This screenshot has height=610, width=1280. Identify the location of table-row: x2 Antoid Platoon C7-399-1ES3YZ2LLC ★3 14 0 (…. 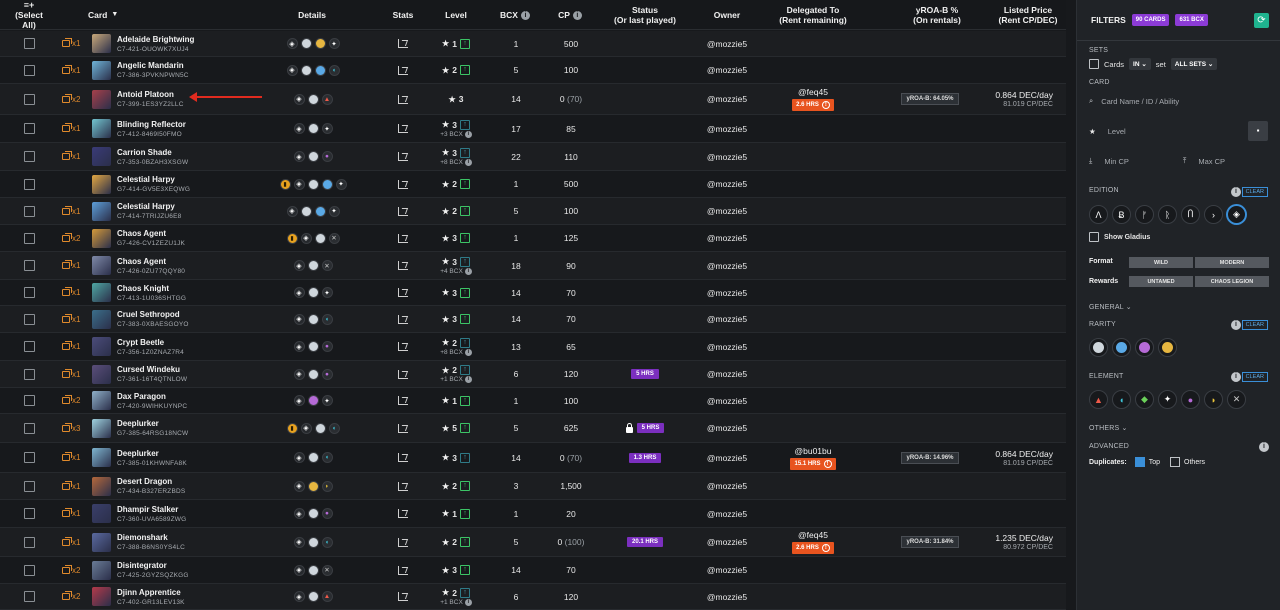
(533, 99).